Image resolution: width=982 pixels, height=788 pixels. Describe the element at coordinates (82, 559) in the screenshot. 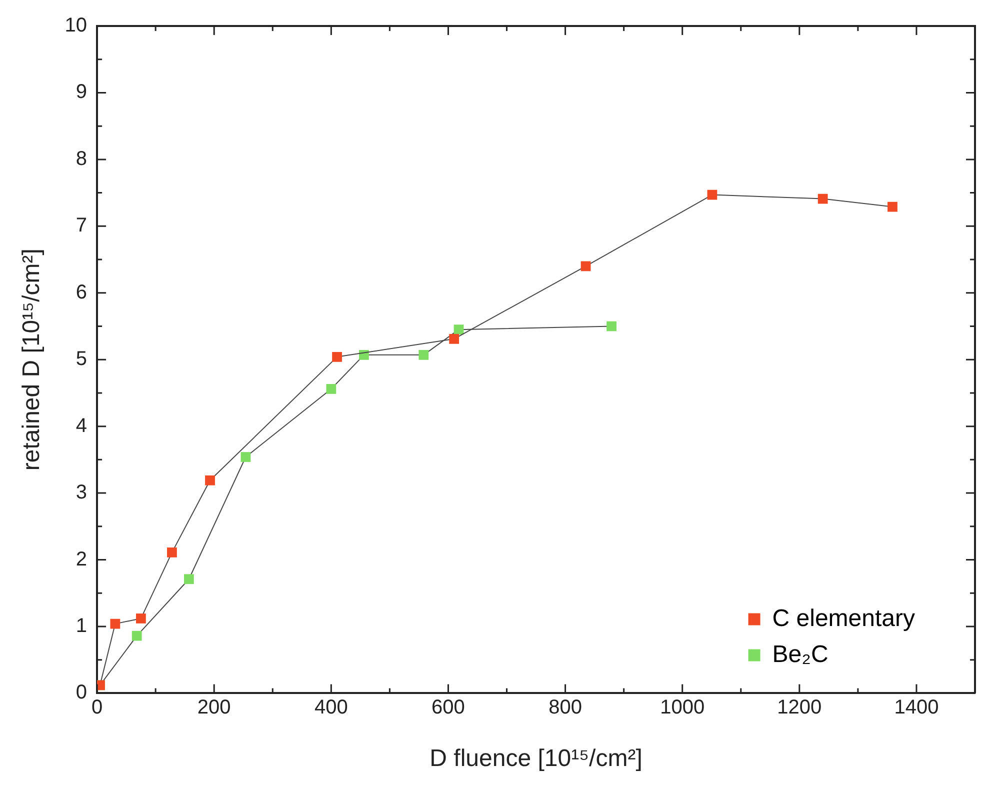

I see `y-tick-label: 2` at that location.